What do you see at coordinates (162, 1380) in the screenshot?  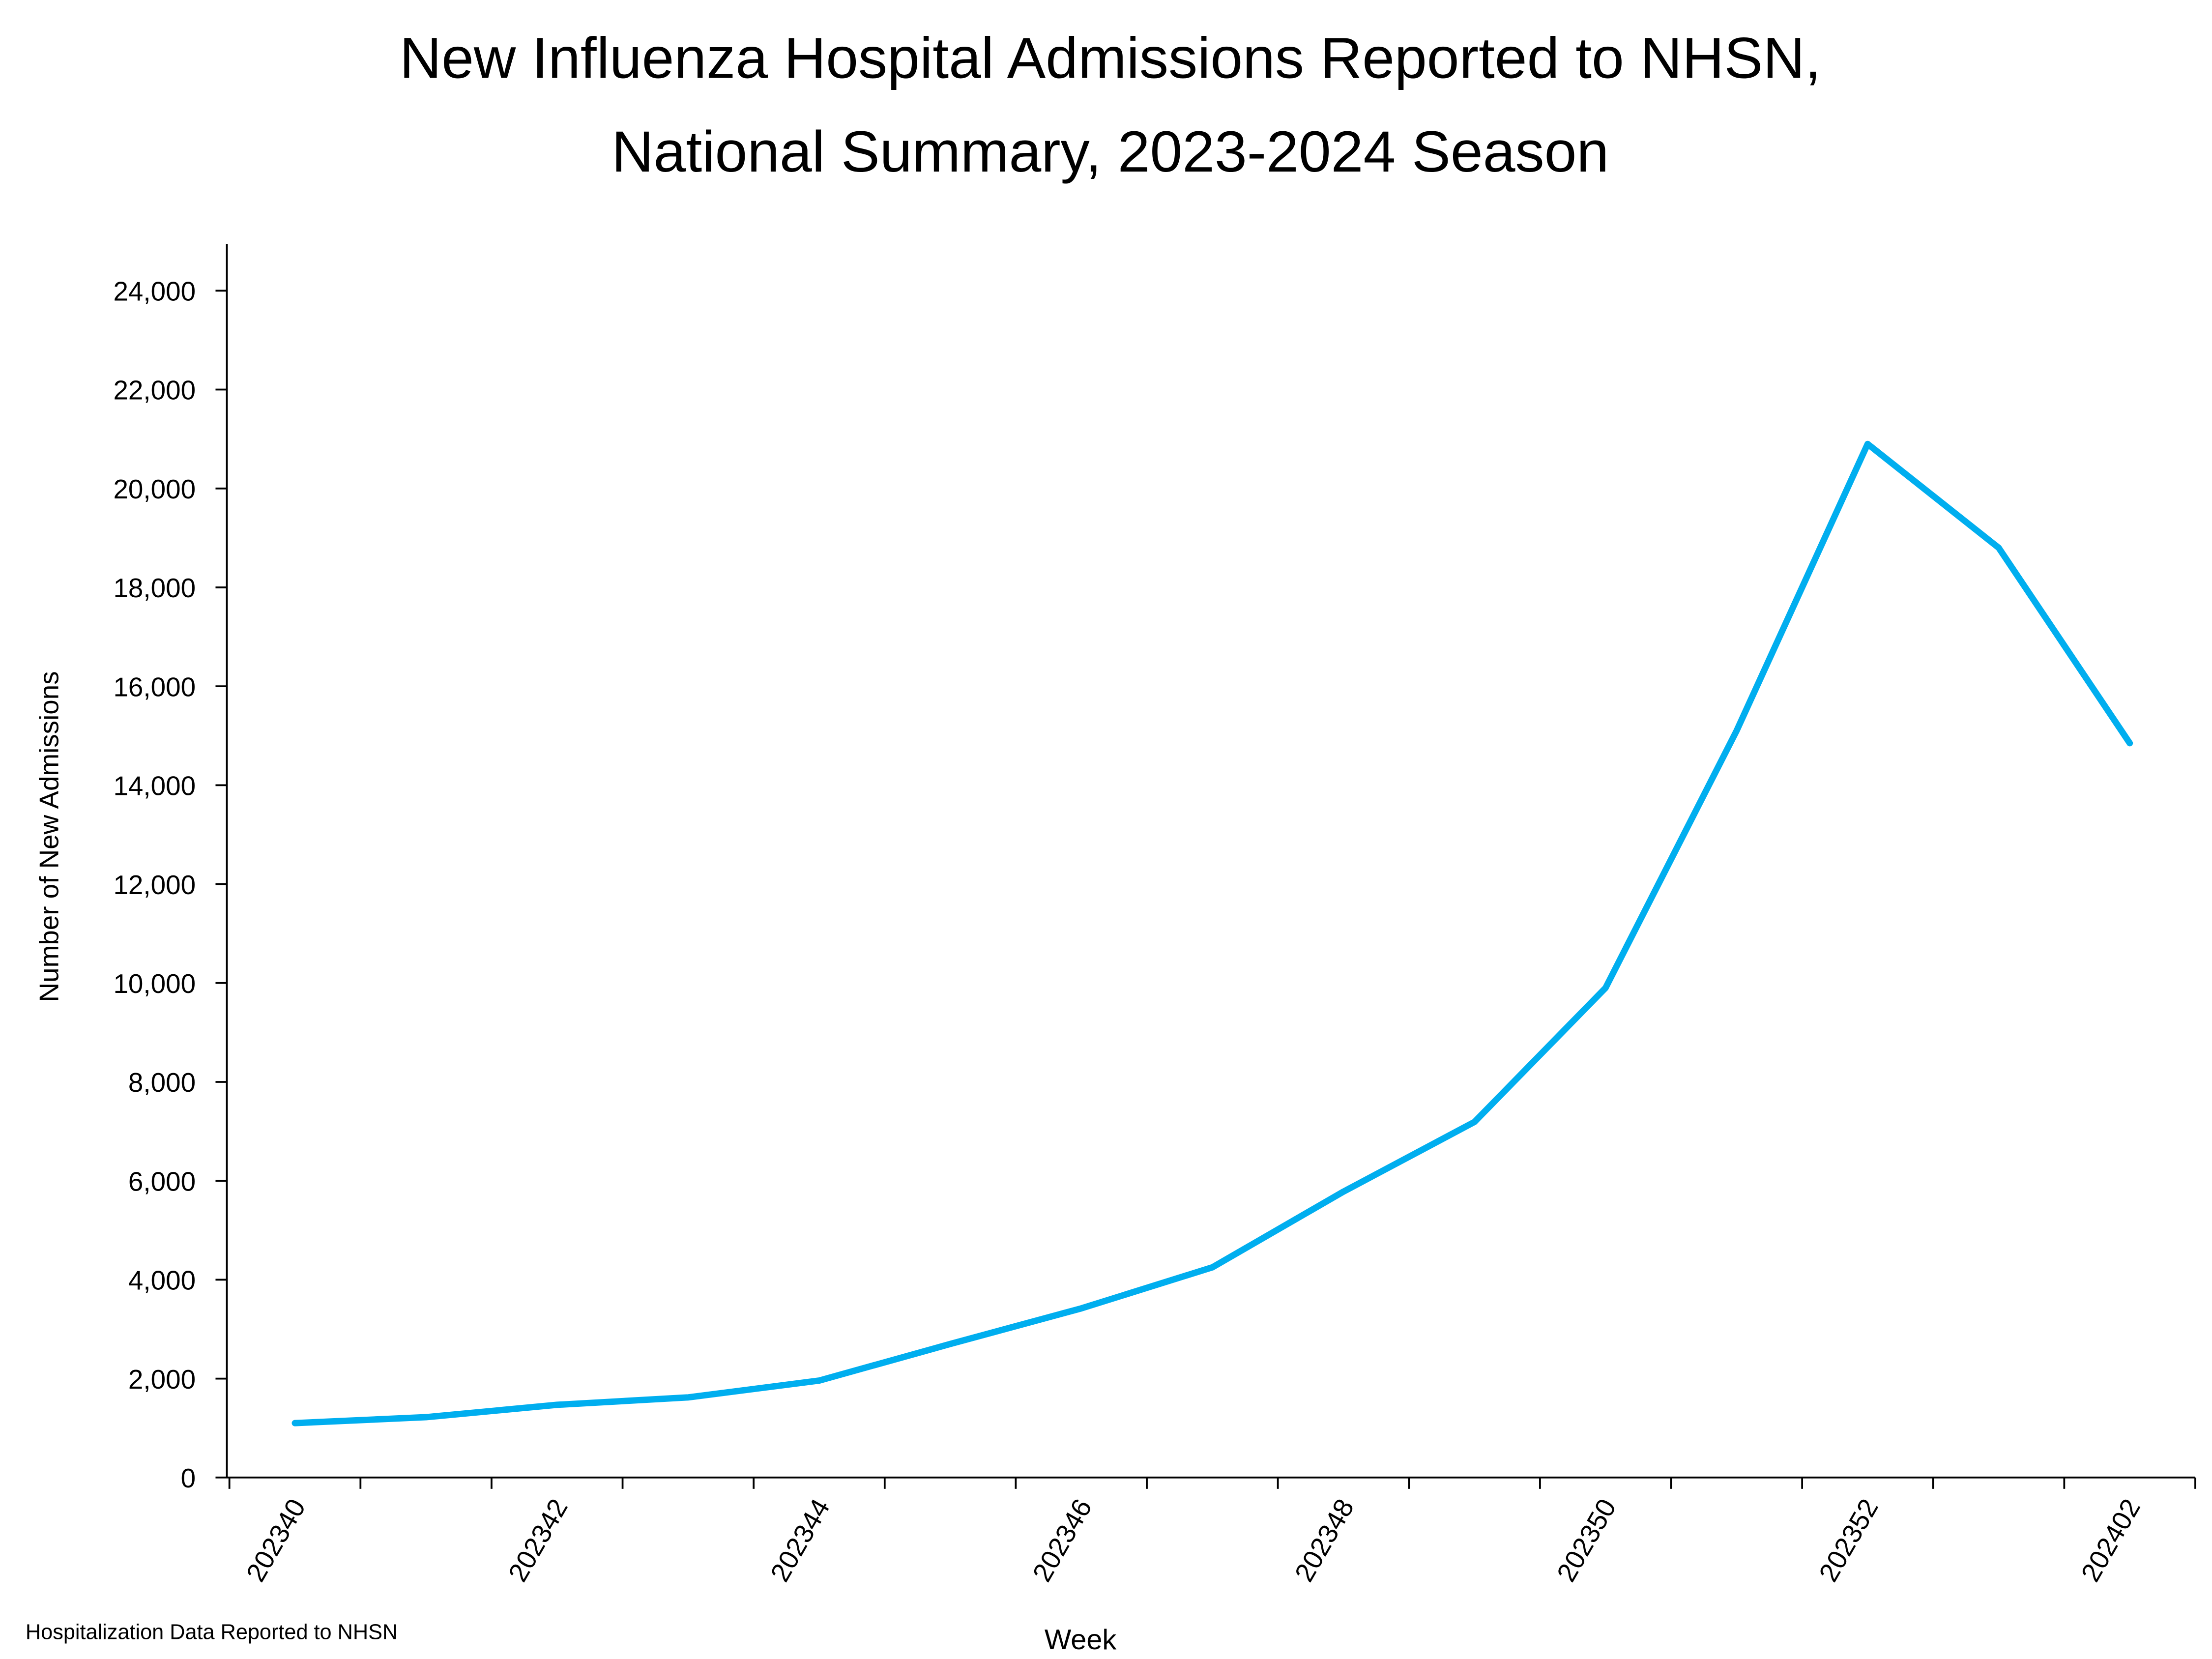 I see `y-tick-label: 2,000` at bounding box center [162, 1380].